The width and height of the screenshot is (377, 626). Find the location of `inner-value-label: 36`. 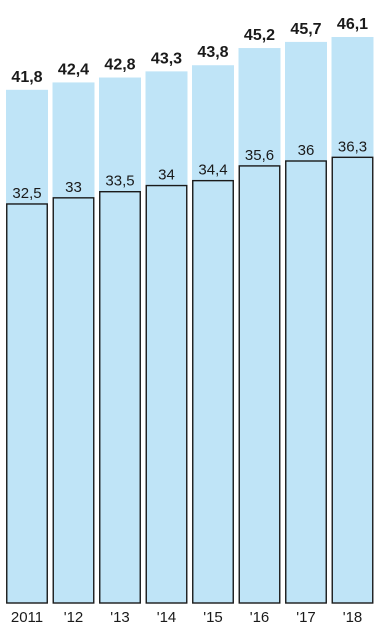

inner-value-label: 36 is located at coordinates (306, 150).